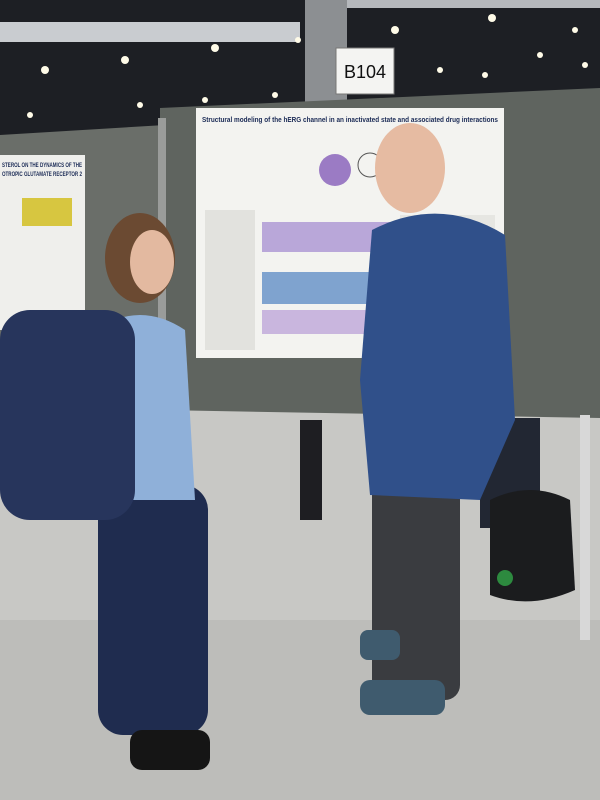 This screenshot has width=600, height=800. Describe the element at coordinates (42, 175) in the screenshot. I see `left-poster-title-line: OTROPIC GLUTAMATE RECEPTOR 2` at that location.